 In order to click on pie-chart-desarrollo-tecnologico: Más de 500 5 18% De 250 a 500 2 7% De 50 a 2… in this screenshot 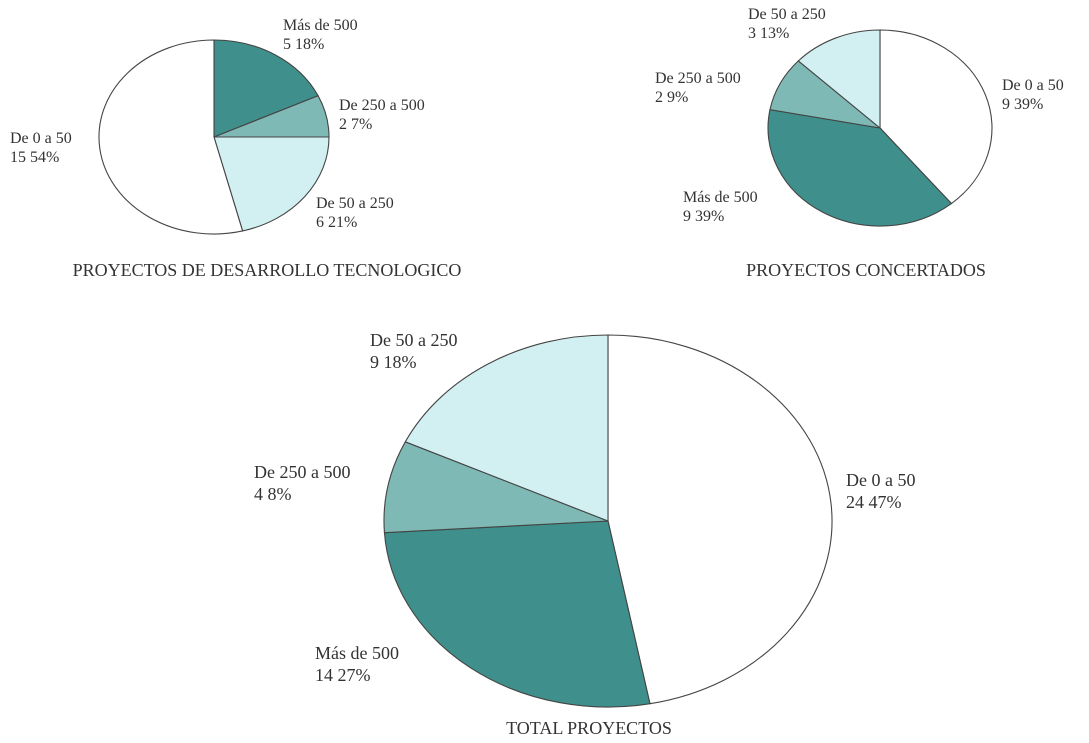, I will do `click(235, 148)`.